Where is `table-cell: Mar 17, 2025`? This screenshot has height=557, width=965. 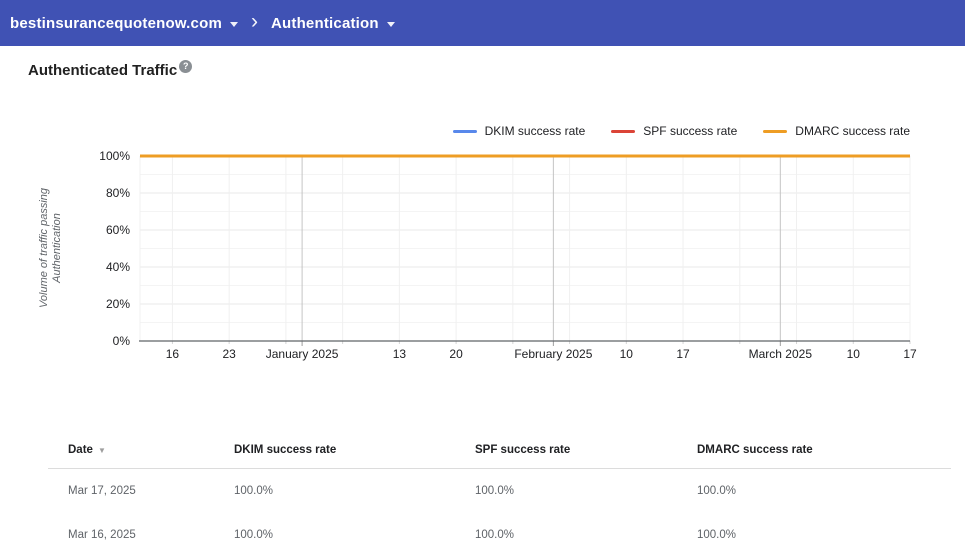 table-cell: Mar 17, 2025 is located at coordinates (102, 491).